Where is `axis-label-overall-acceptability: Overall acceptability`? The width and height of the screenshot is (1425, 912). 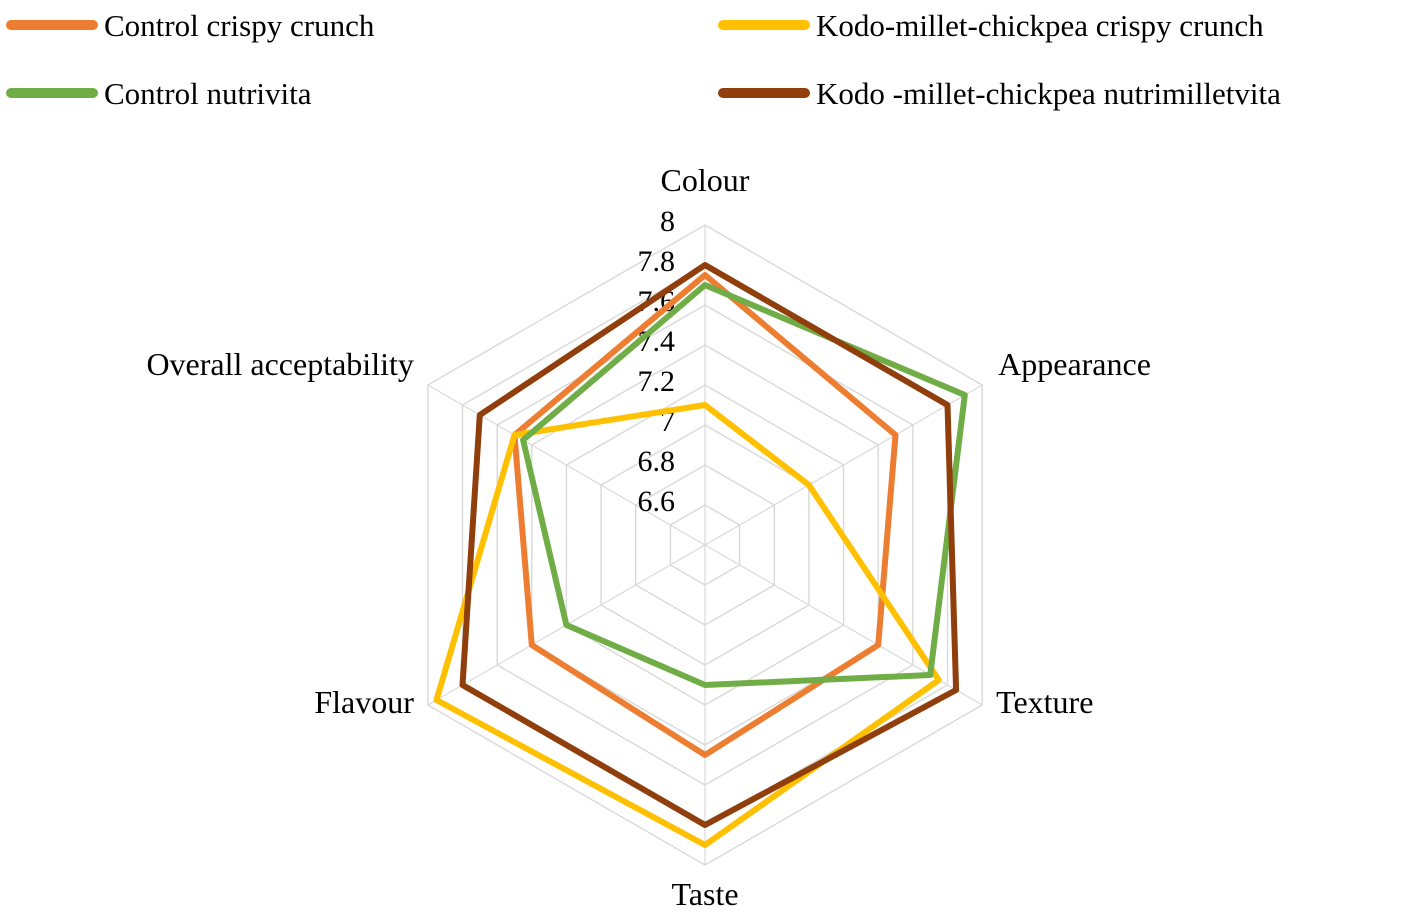 axis-label-overall-acceptability: Overall acceptability is located at coordinates (279, 364).